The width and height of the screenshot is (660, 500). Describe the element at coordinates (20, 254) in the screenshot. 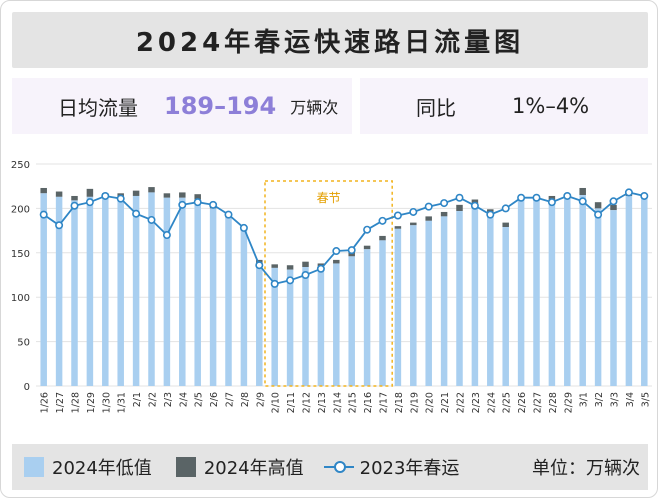

I see `y-tick-label: 150` at that location.